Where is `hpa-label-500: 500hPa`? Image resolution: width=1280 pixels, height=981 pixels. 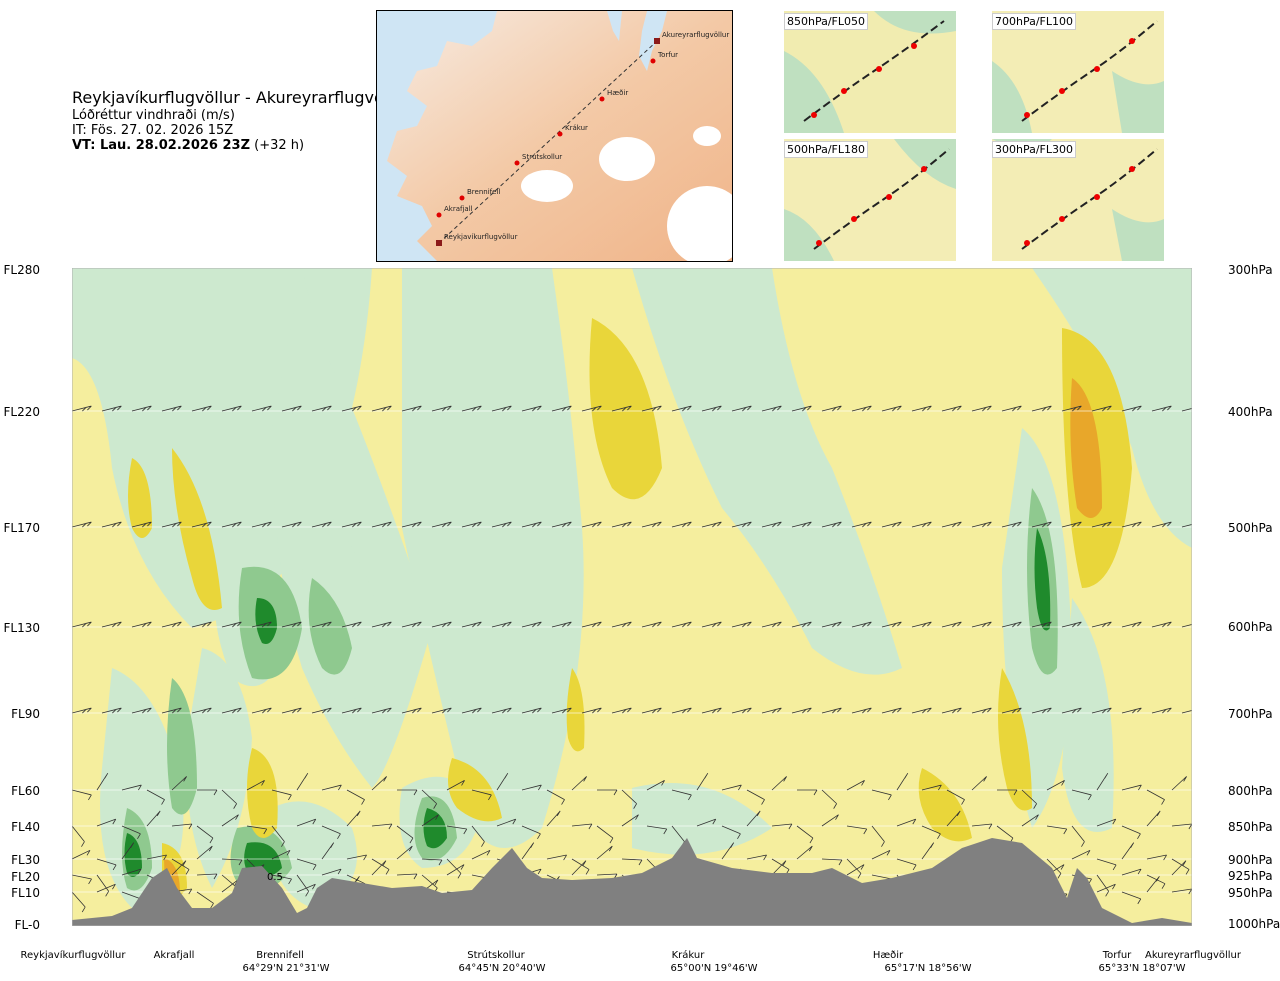 hpa-label-500: 500hPa is located at coordinates (1250, 528).